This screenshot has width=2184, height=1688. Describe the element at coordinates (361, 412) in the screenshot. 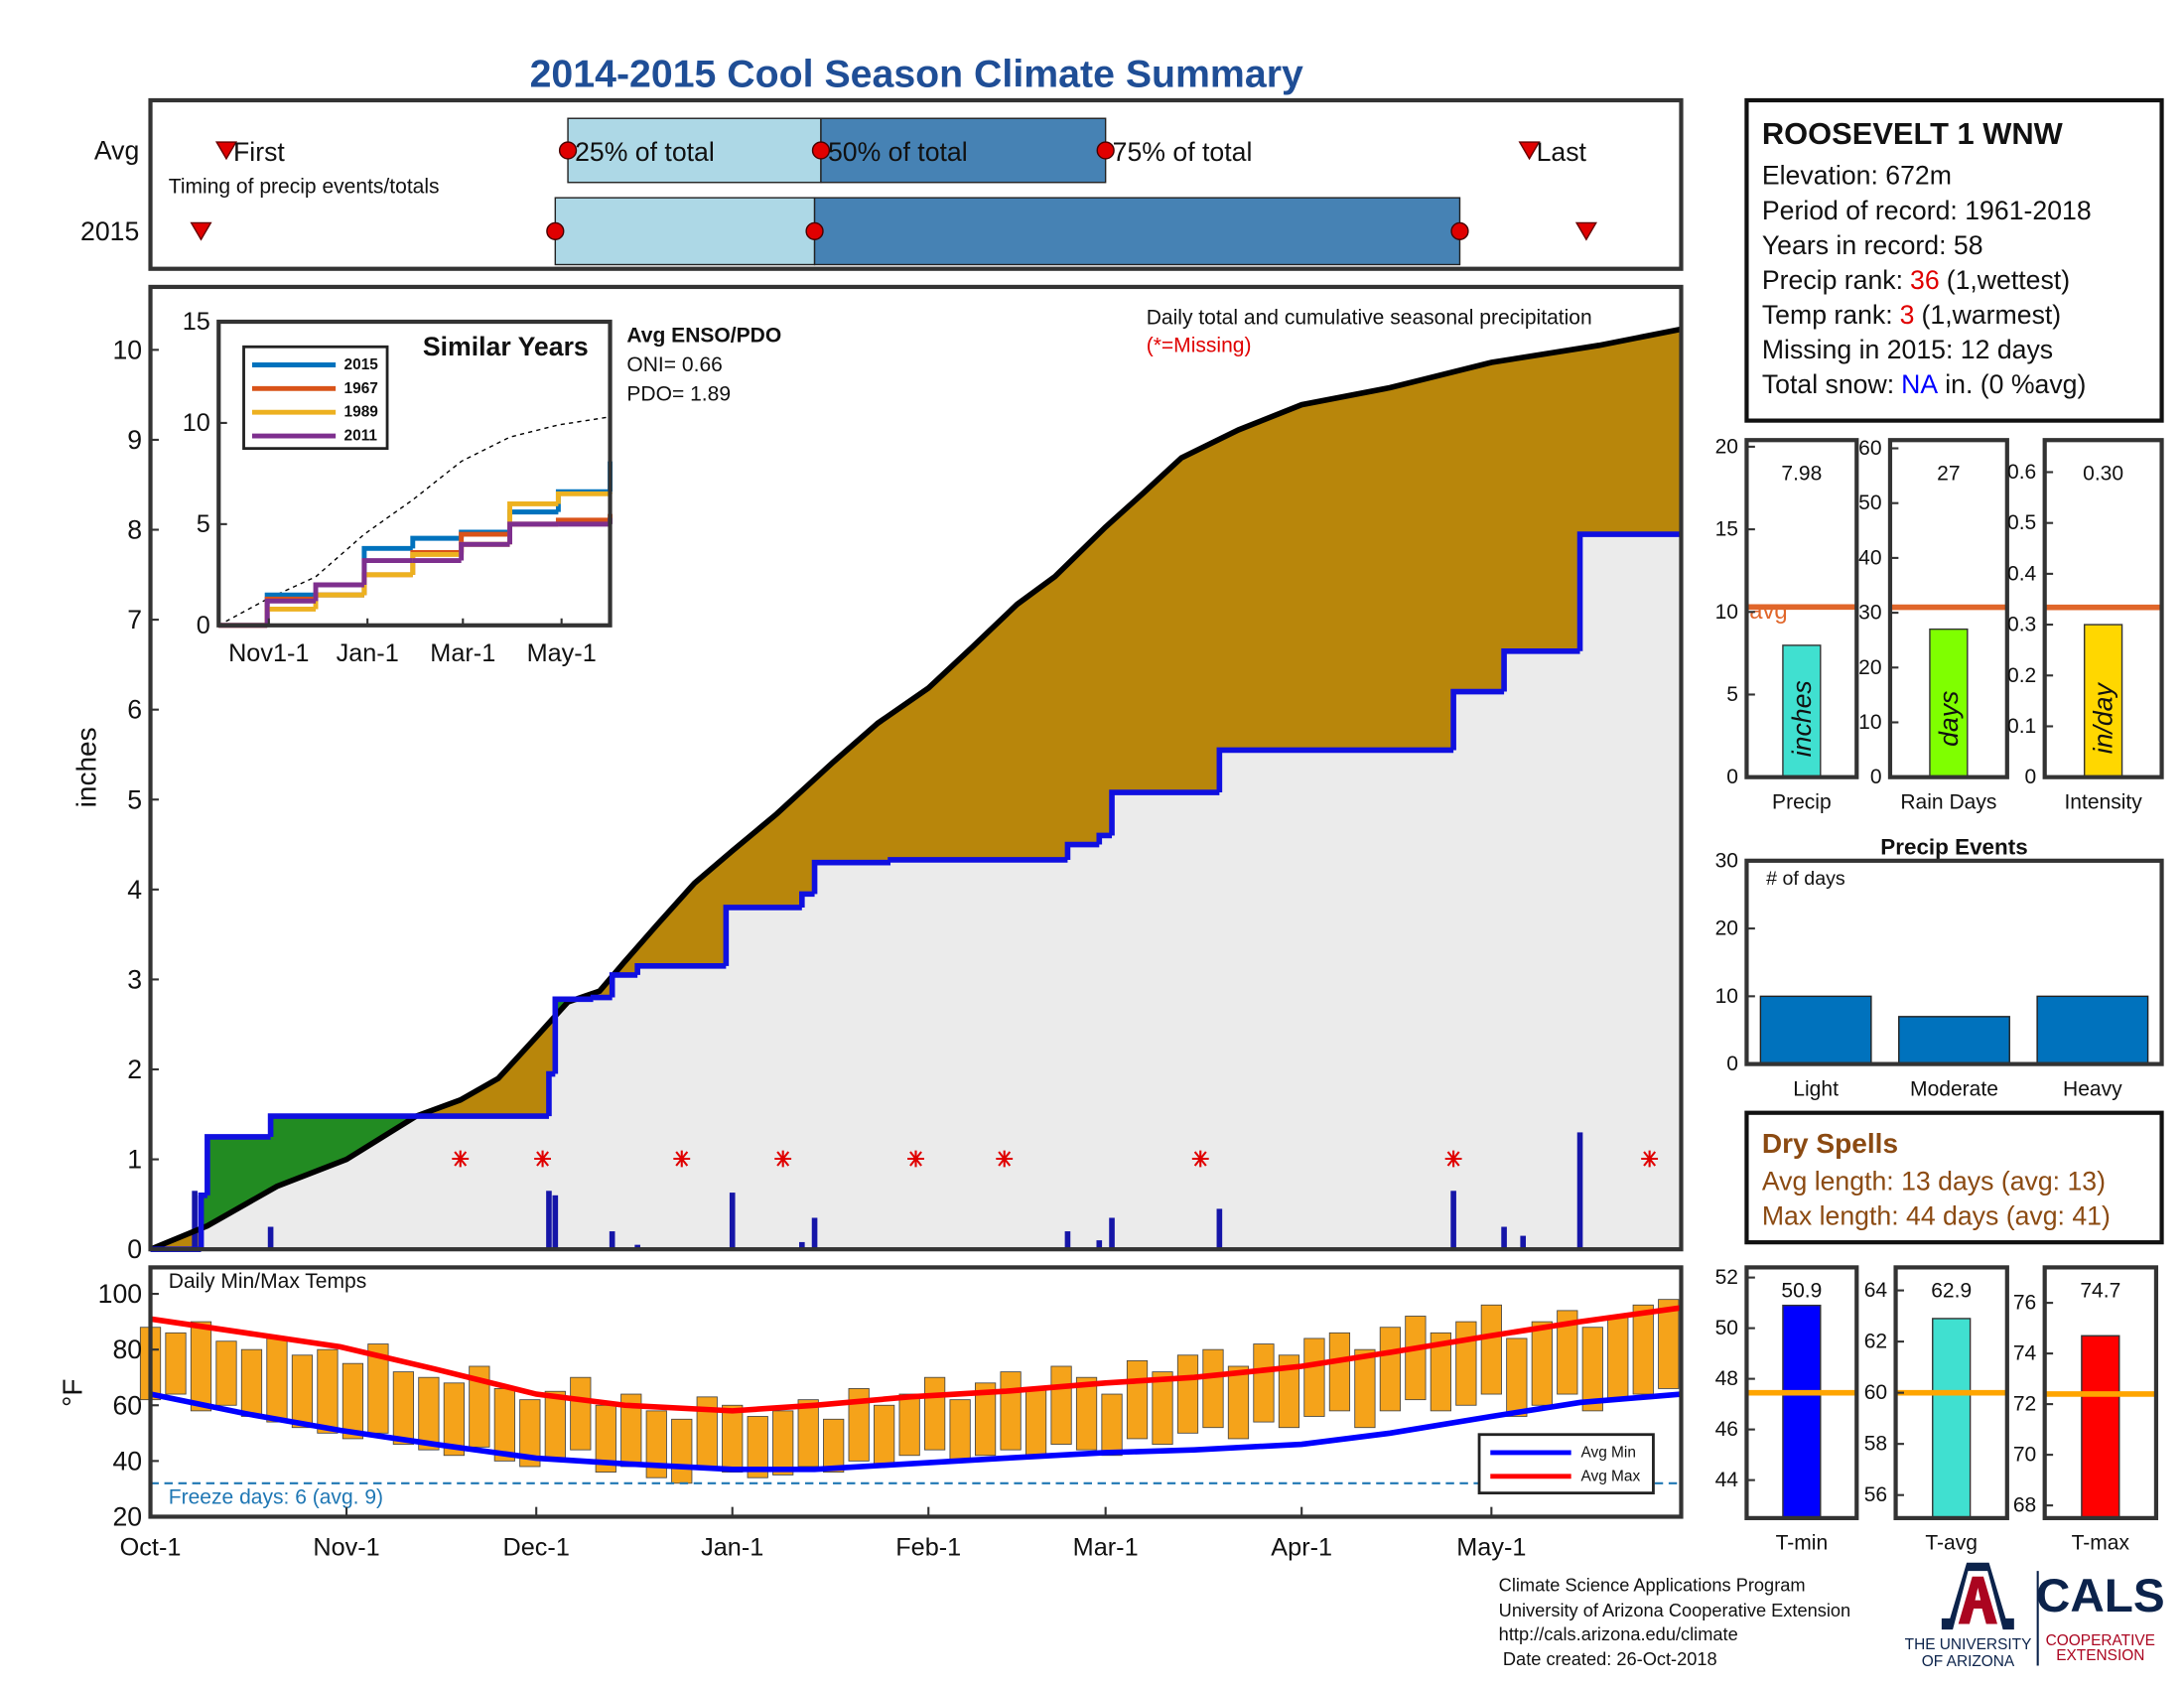

I see `legend-label: 1989` at that location.